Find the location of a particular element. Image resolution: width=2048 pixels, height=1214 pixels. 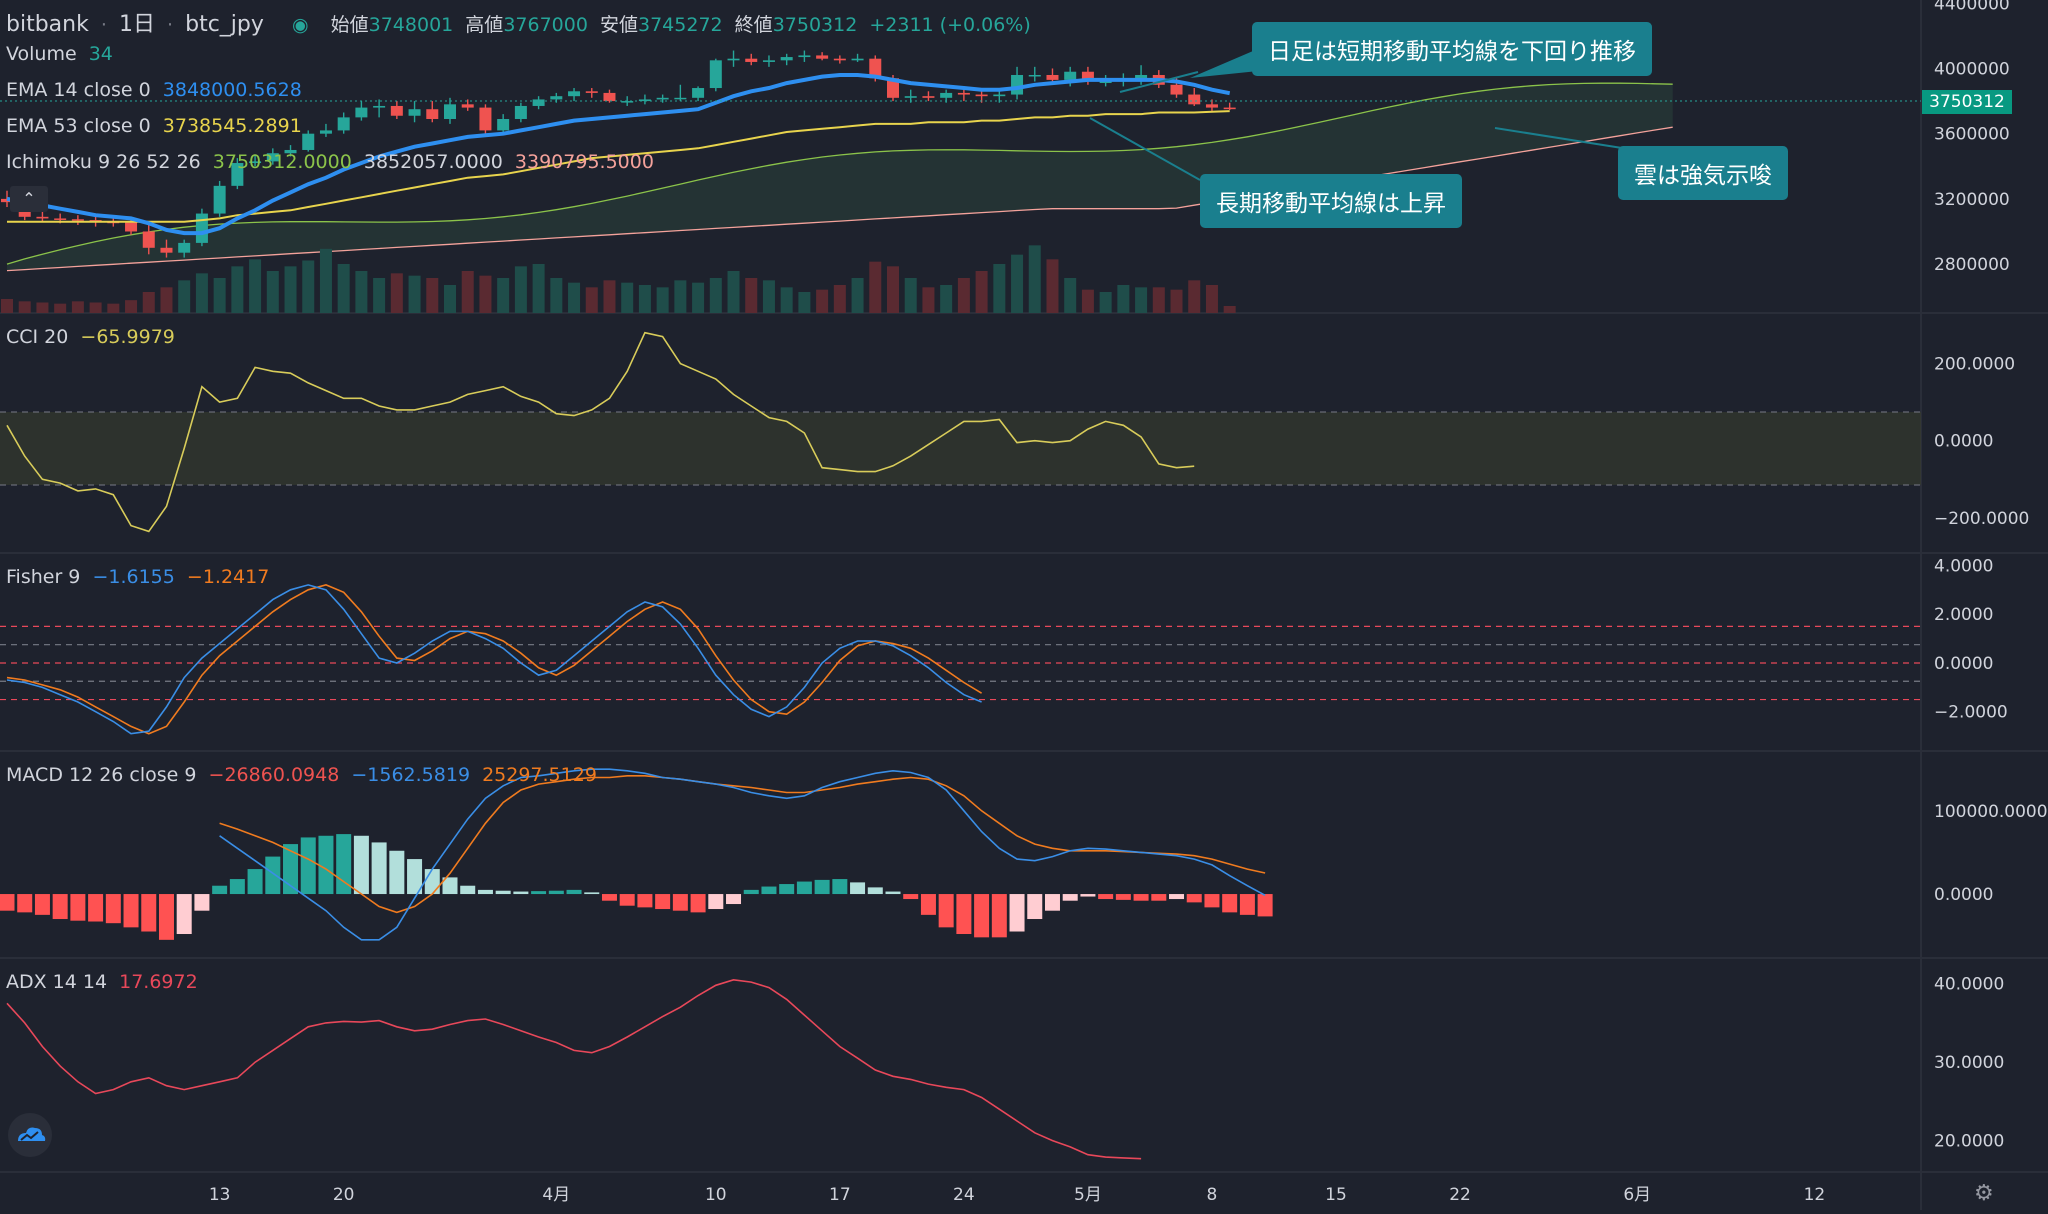

cci-legend: CCI 20 −65.9979 is located at coordinates (93, 337).